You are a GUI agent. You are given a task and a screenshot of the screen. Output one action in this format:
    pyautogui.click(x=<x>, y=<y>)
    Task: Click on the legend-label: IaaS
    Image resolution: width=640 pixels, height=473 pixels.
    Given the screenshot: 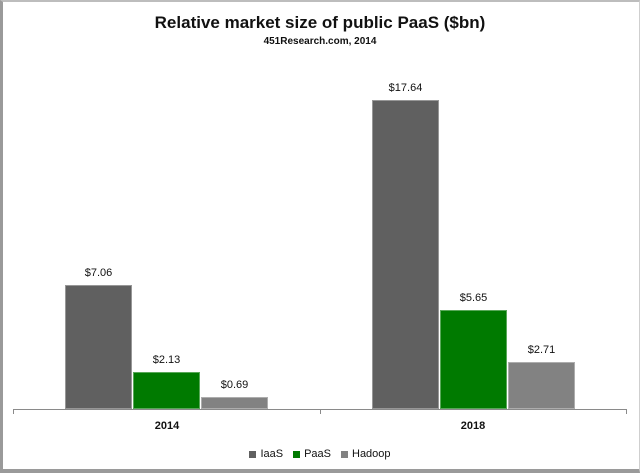 What is the action you would take?
    pyautogui.click(x=272, y=454)
    